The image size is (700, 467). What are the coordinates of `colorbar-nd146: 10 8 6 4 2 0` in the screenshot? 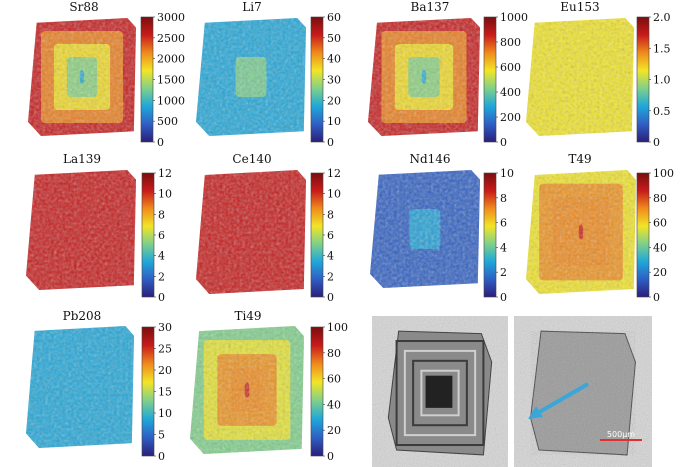 It's located at (498, 235).